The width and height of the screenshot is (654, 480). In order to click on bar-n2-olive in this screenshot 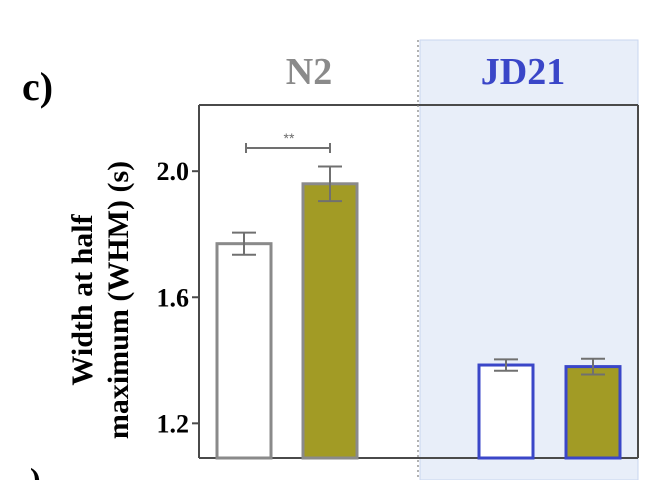, I will do `click(330, 321)`.